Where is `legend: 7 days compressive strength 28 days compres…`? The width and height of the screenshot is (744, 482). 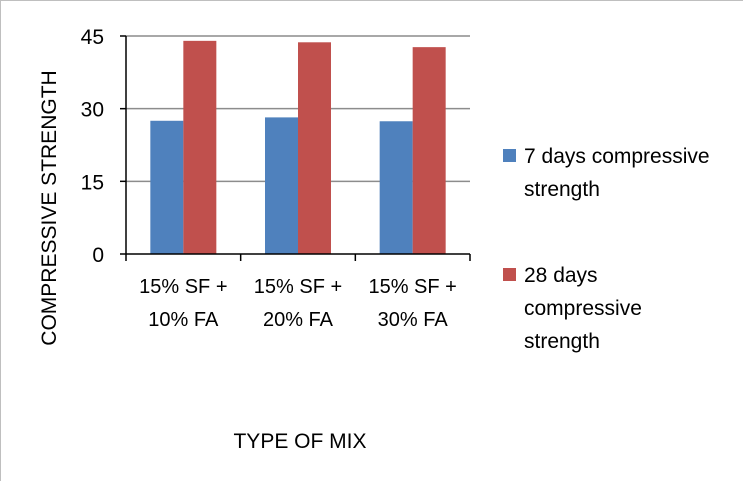 legend: 7 days compressive strength 28 days compres… is located at coordinates (606, 249).